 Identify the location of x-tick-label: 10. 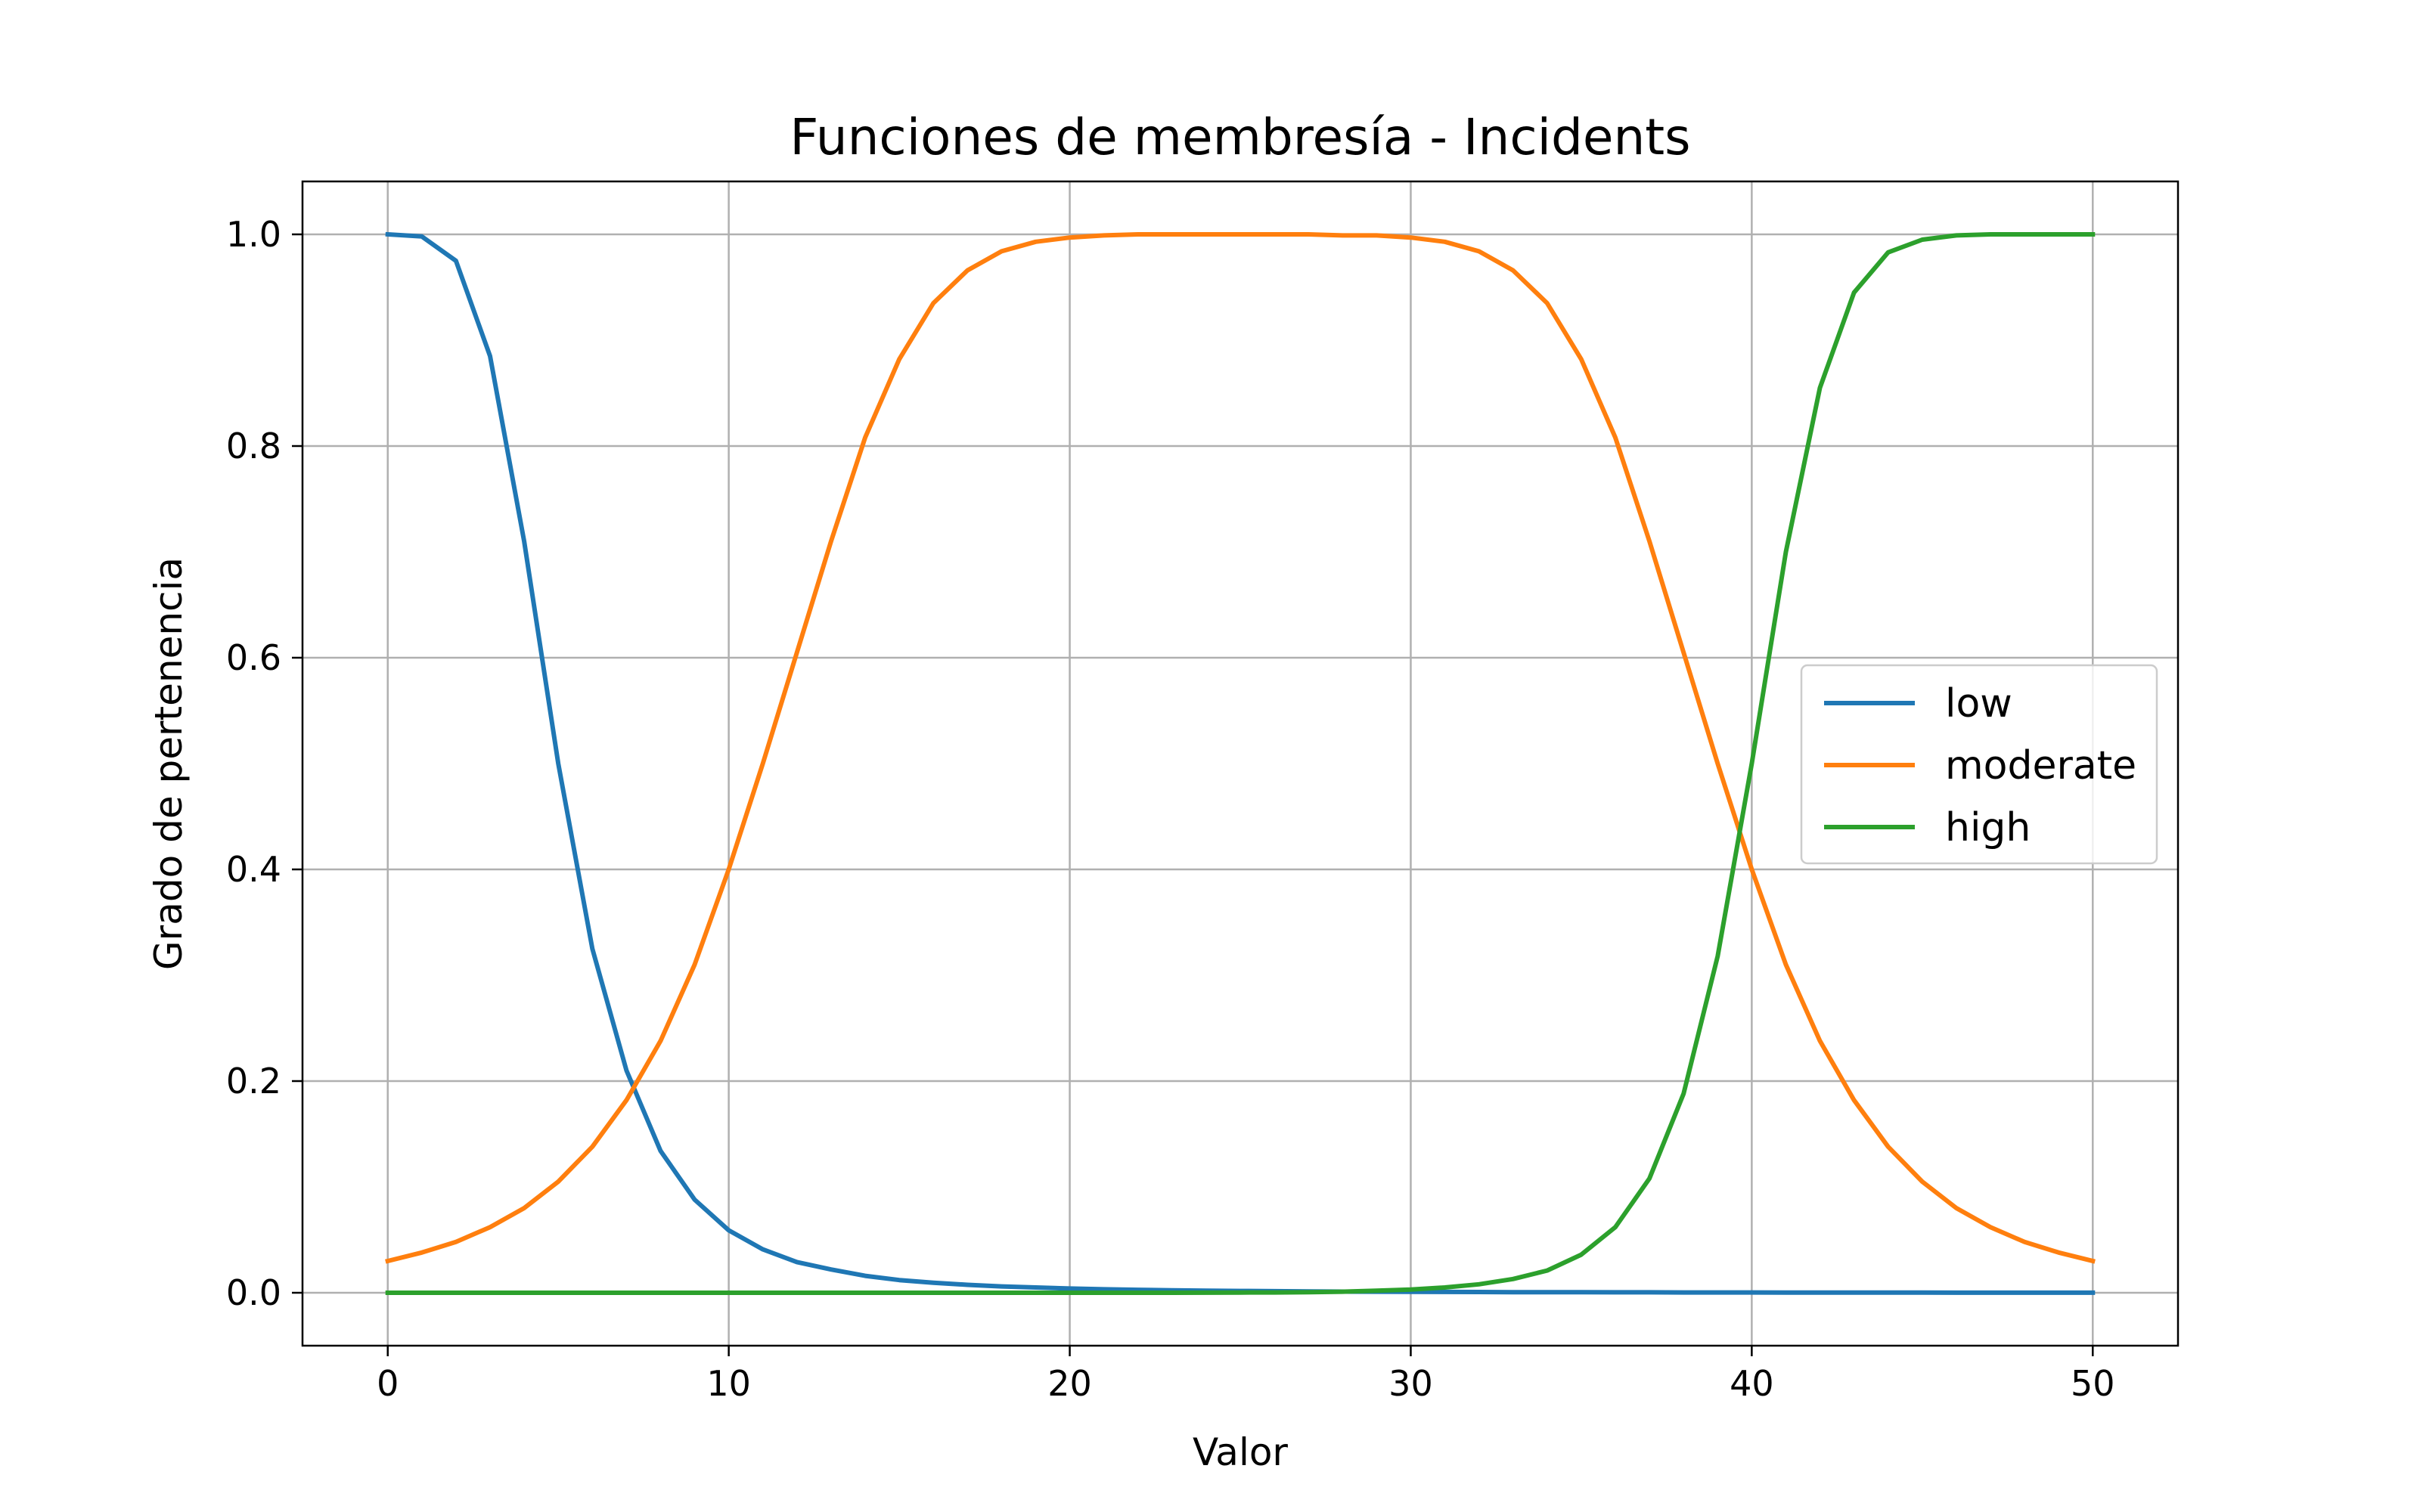
(728, 1383).